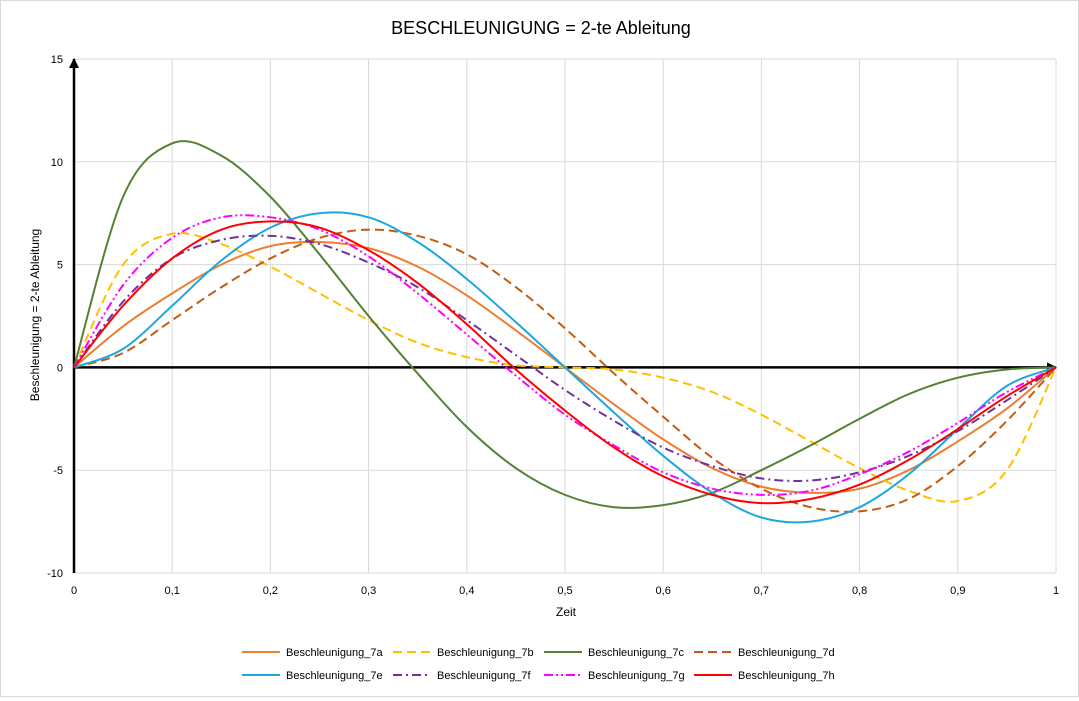 The height and width of the screenshot is (701, 1079). I want to click on legend-label: Beschleunigung_7a, so click(335, 653).